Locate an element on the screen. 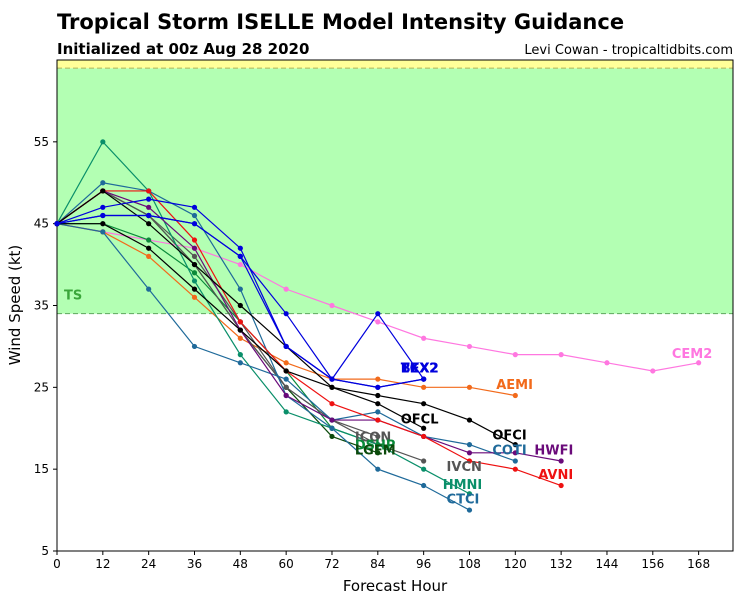 The height and width of the screenshot is (605, 742). x-tick-label: 24 is located at coordinates (148, 564).